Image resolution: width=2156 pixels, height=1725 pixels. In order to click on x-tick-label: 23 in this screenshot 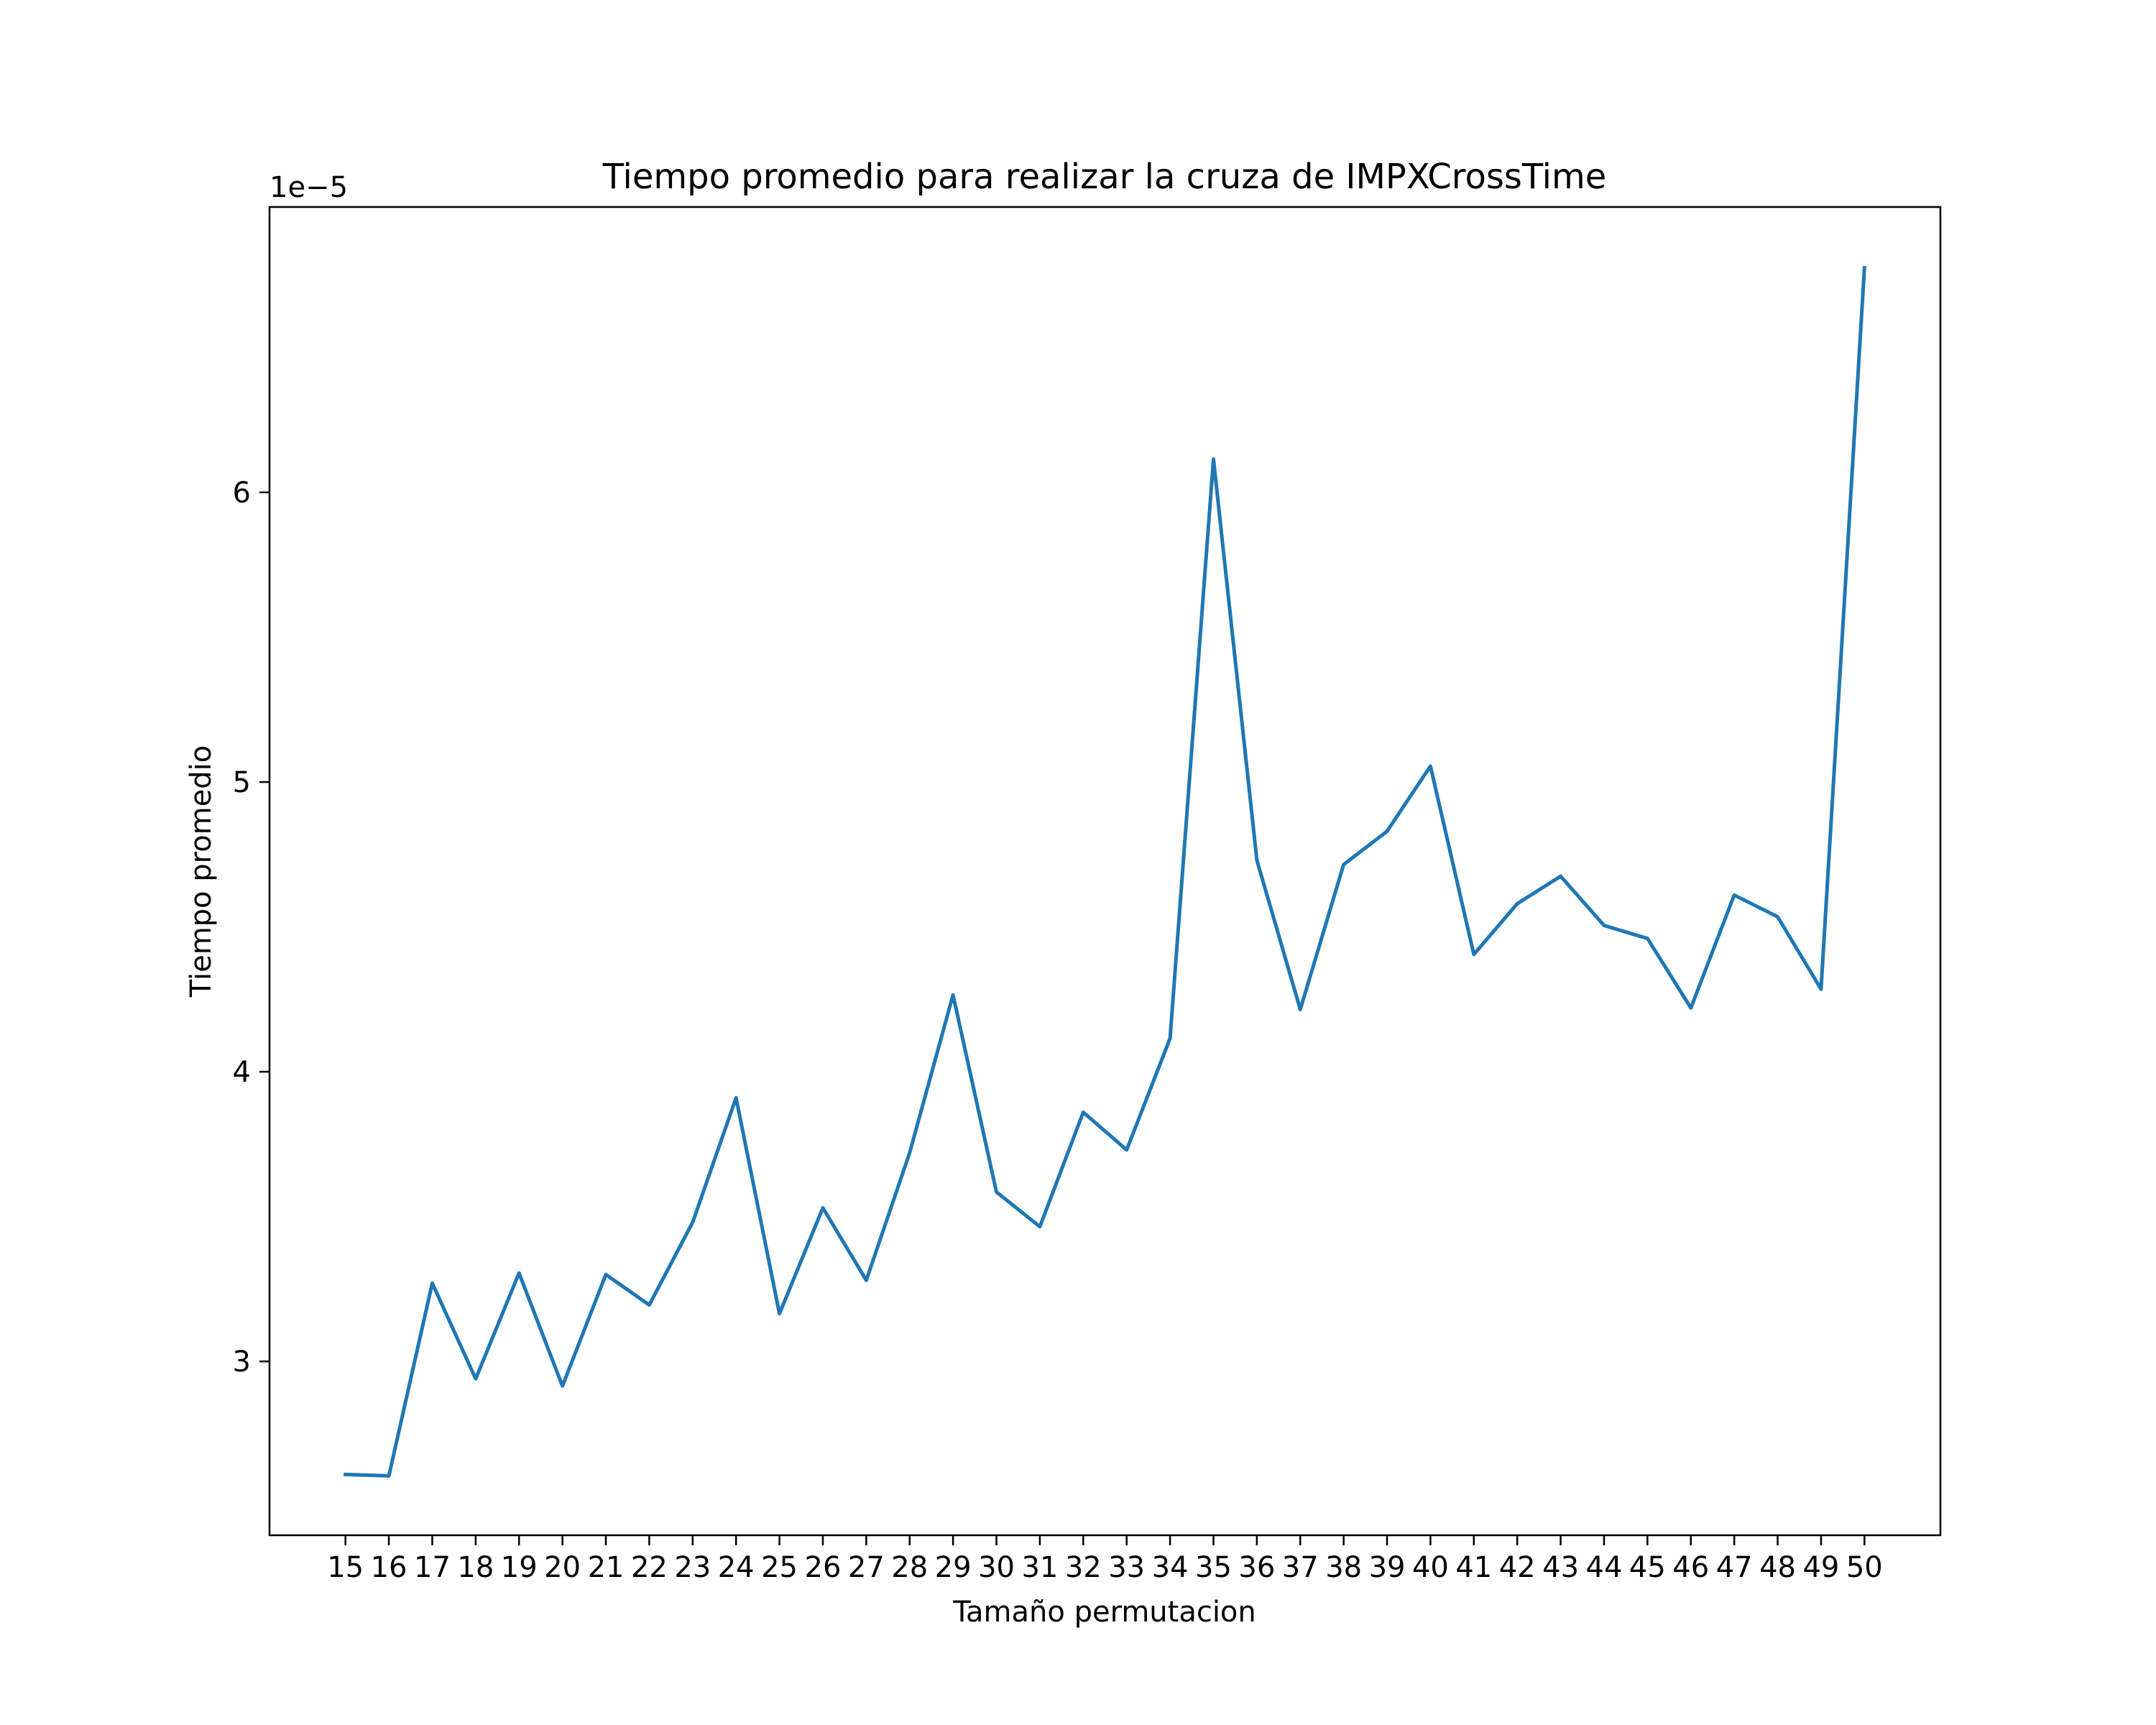, I will do `click(693, 1567)`.